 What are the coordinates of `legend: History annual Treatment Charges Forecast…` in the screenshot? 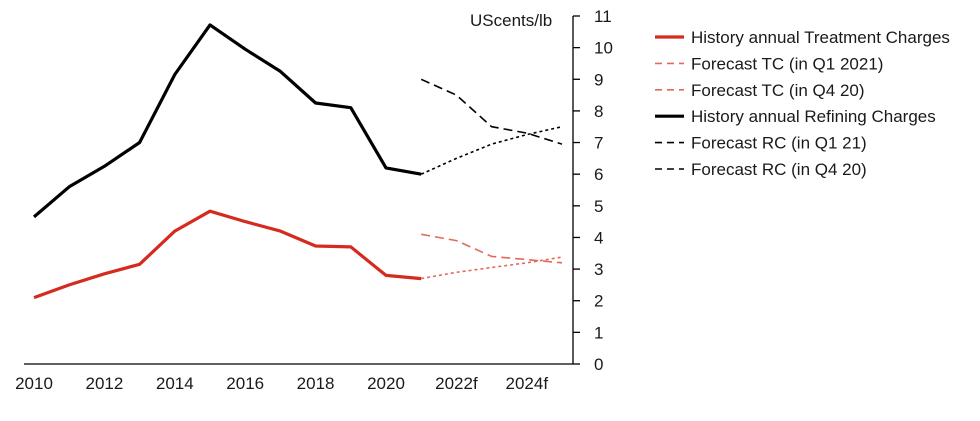 It's located at (802, 103).